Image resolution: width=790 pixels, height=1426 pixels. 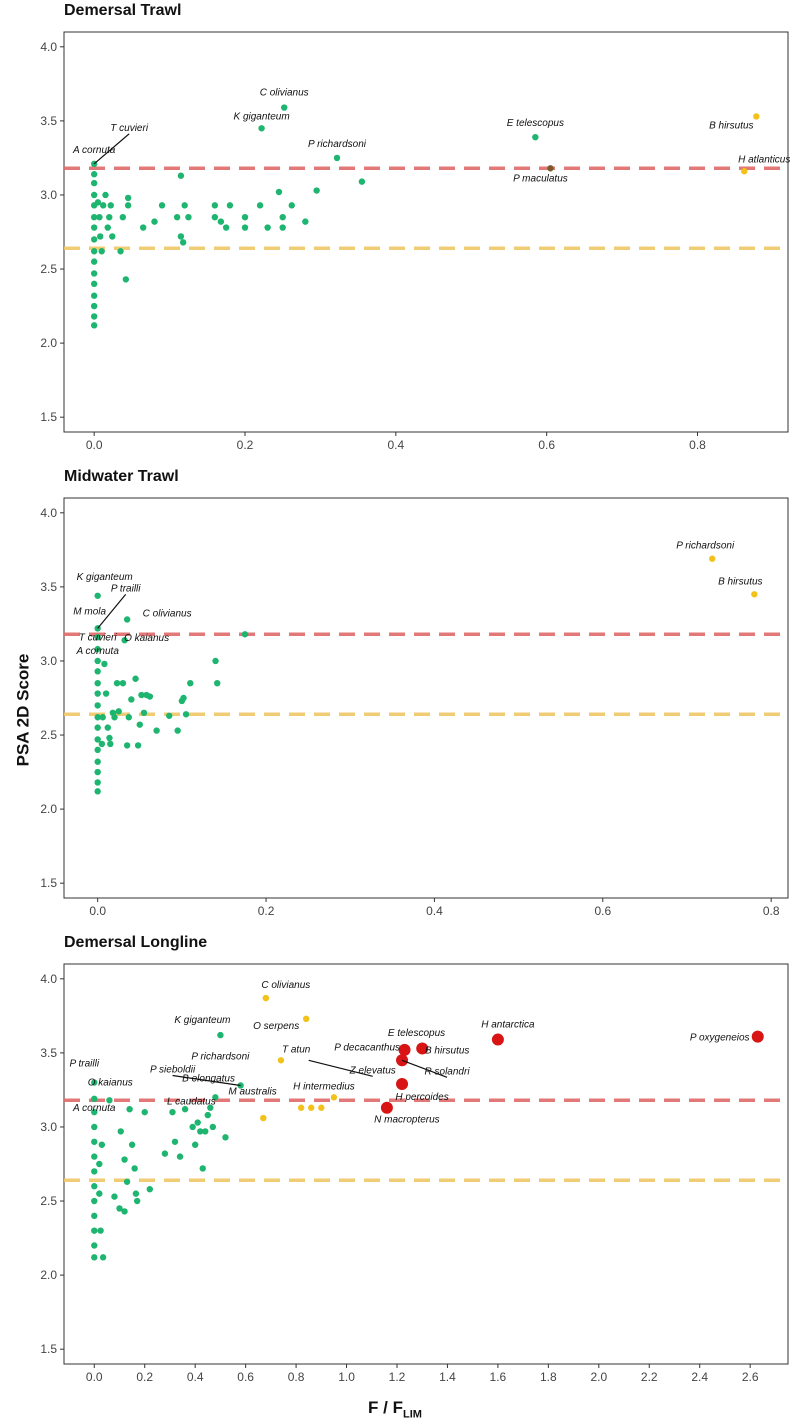 I want to click on species-label: H antarctica, so click(x=508, y=1025).